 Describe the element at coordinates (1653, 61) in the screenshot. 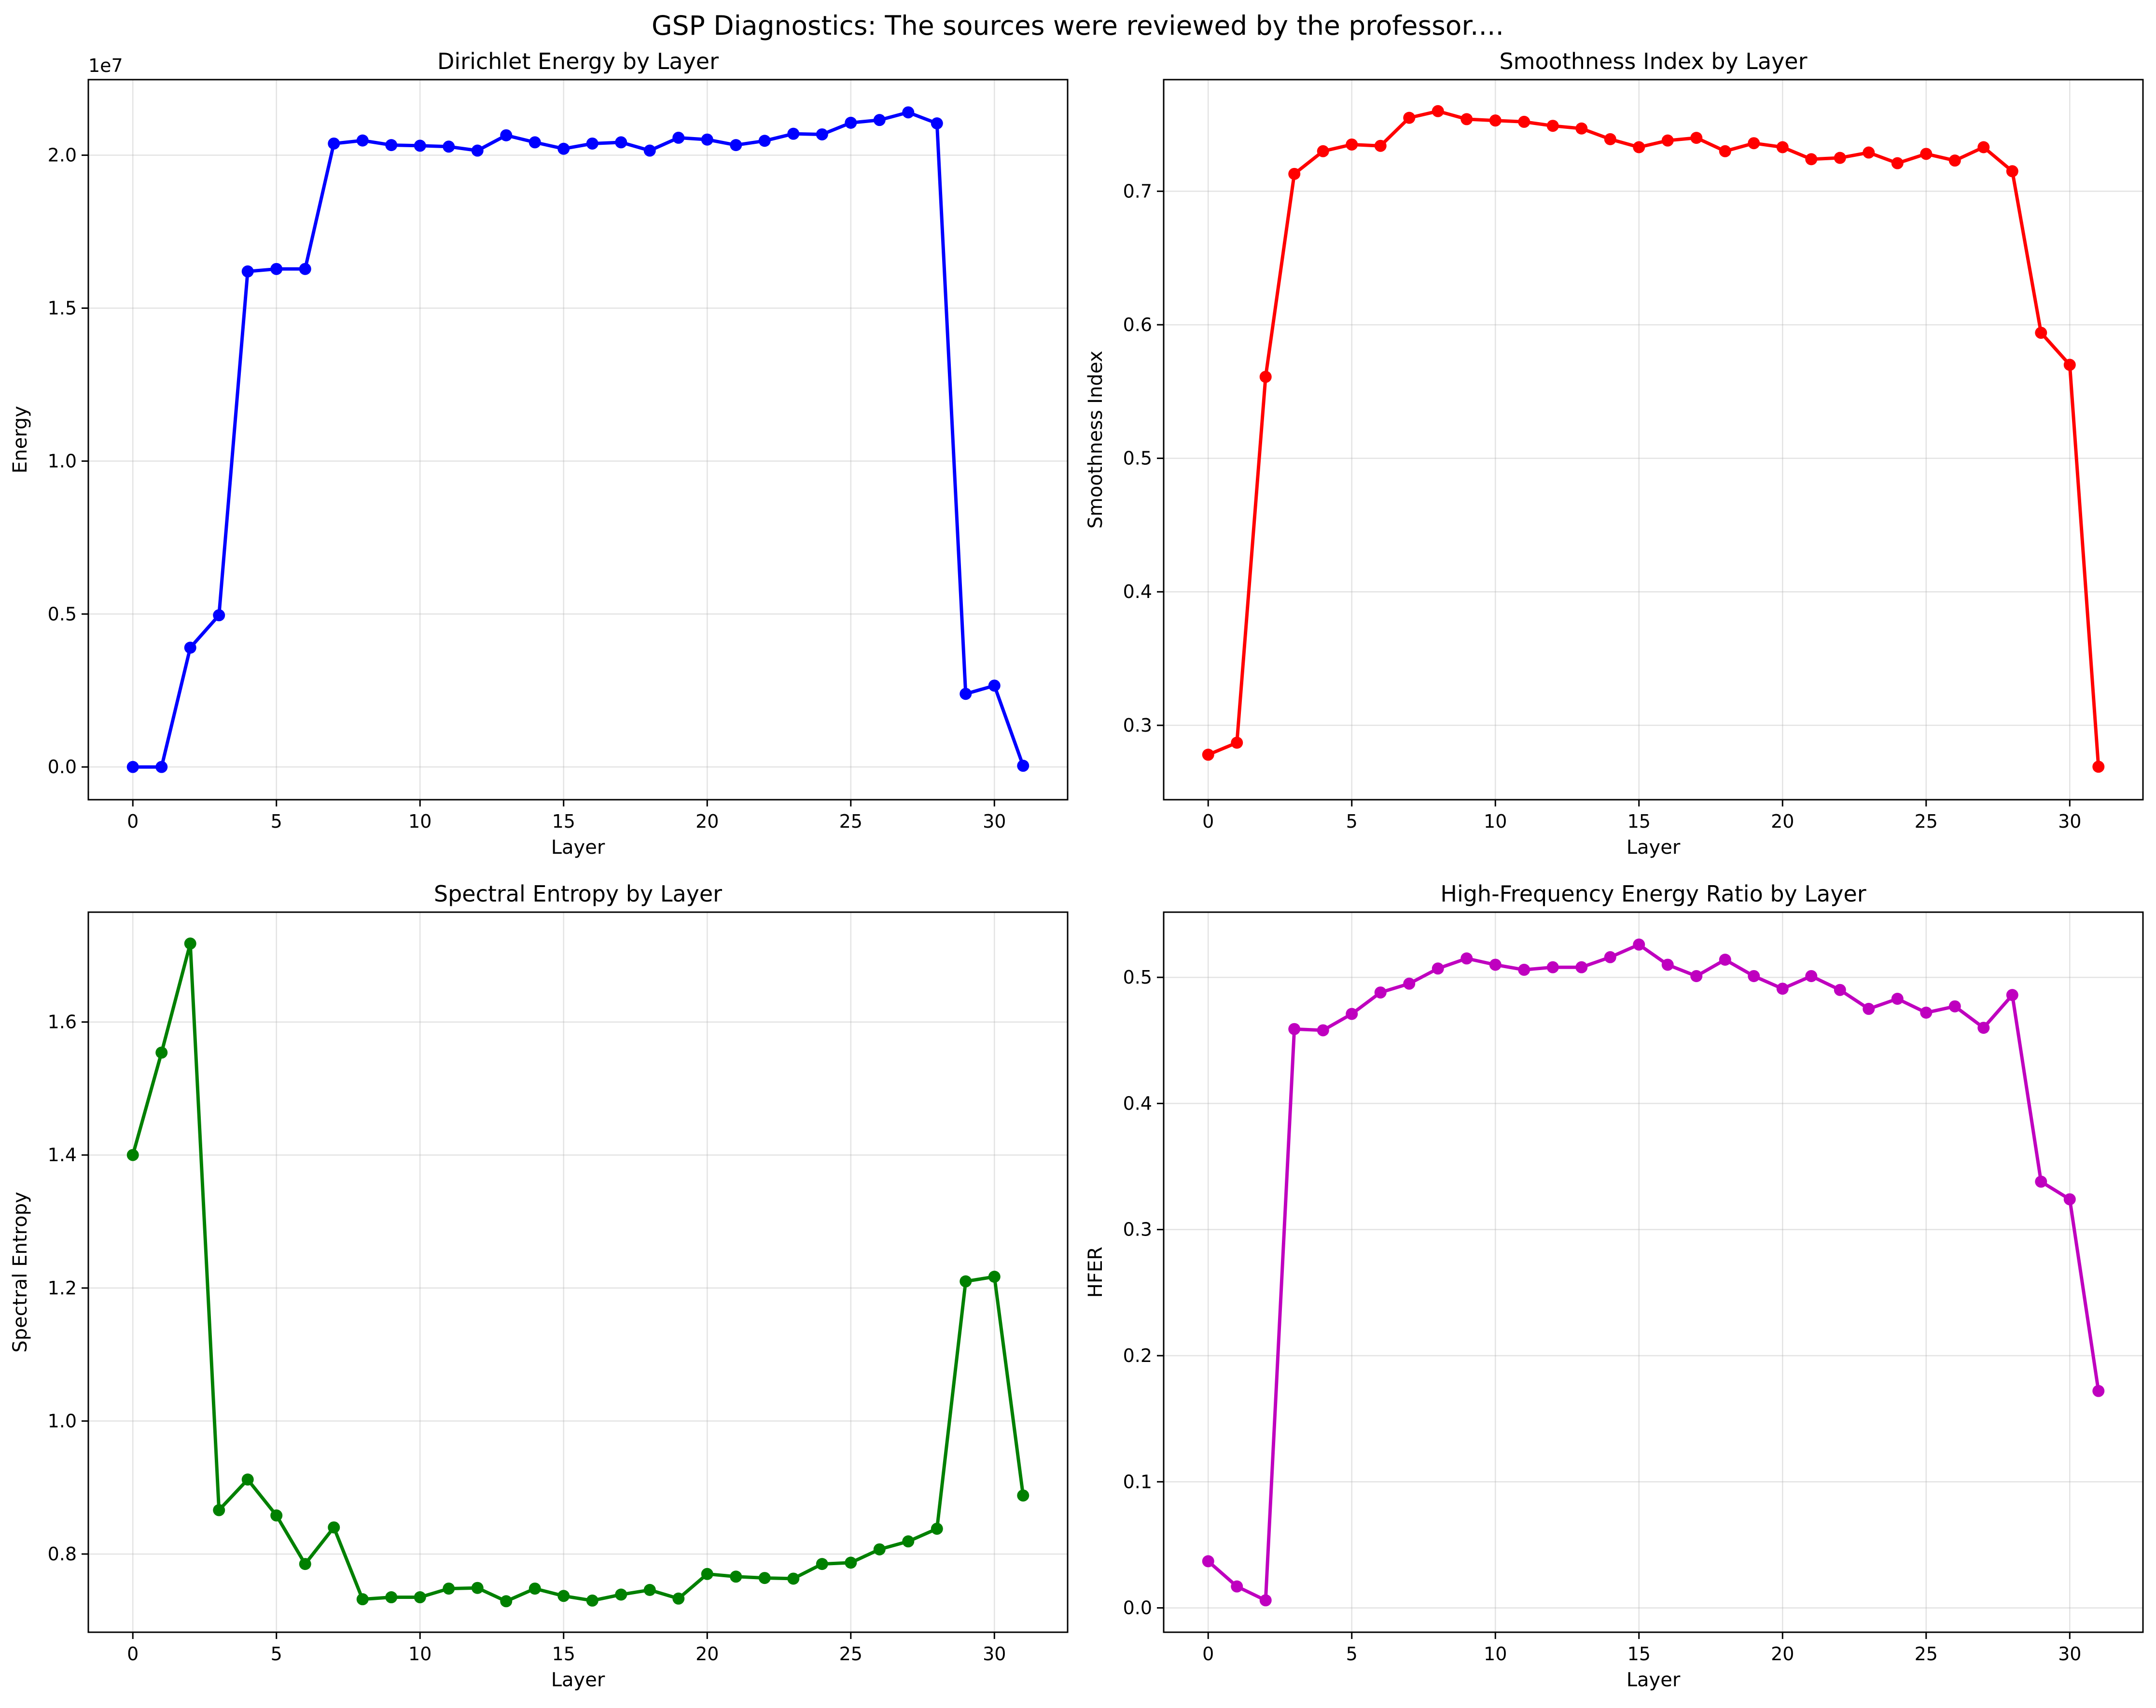

I see `chart-title: Smoothness Index by Layer` at that location.